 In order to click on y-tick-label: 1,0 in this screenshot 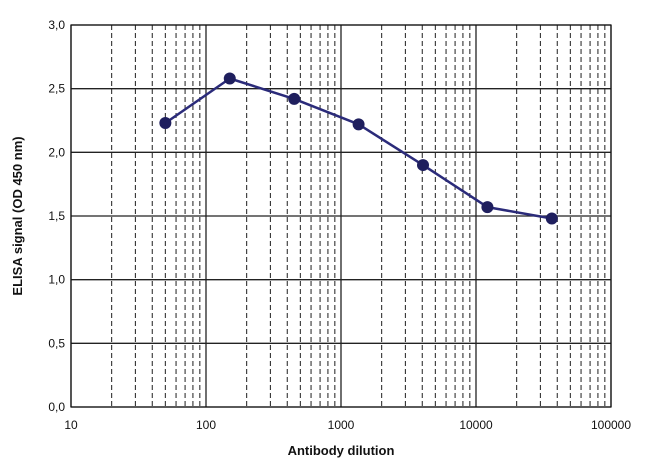, I will do `click(56, 280)`.